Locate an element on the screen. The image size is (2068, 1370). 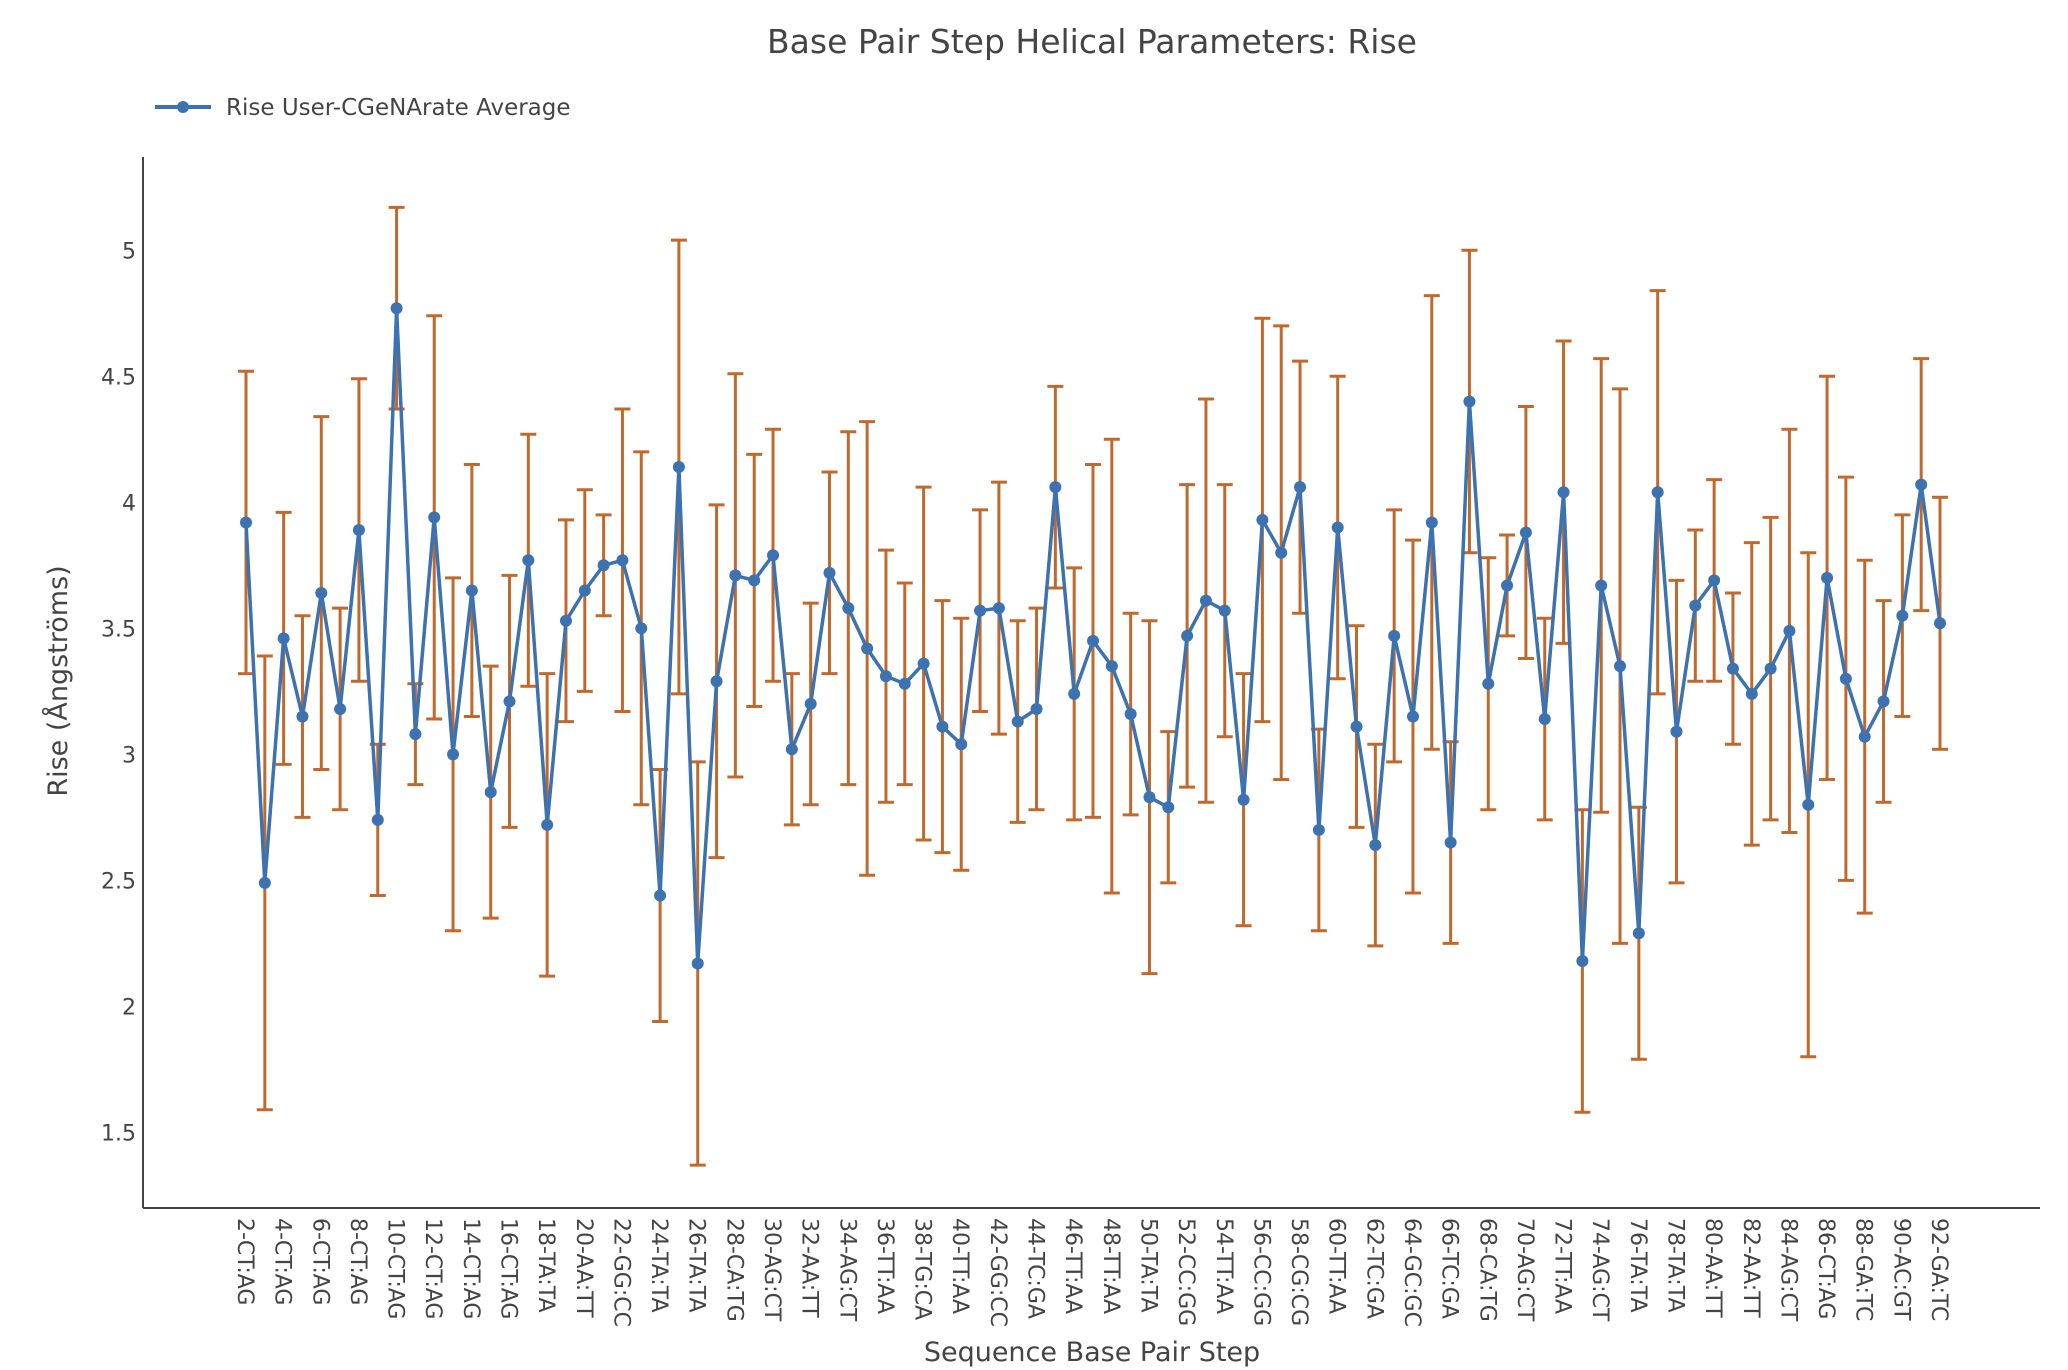
y-tick-label: 4 is located at coordinates (129, 503).